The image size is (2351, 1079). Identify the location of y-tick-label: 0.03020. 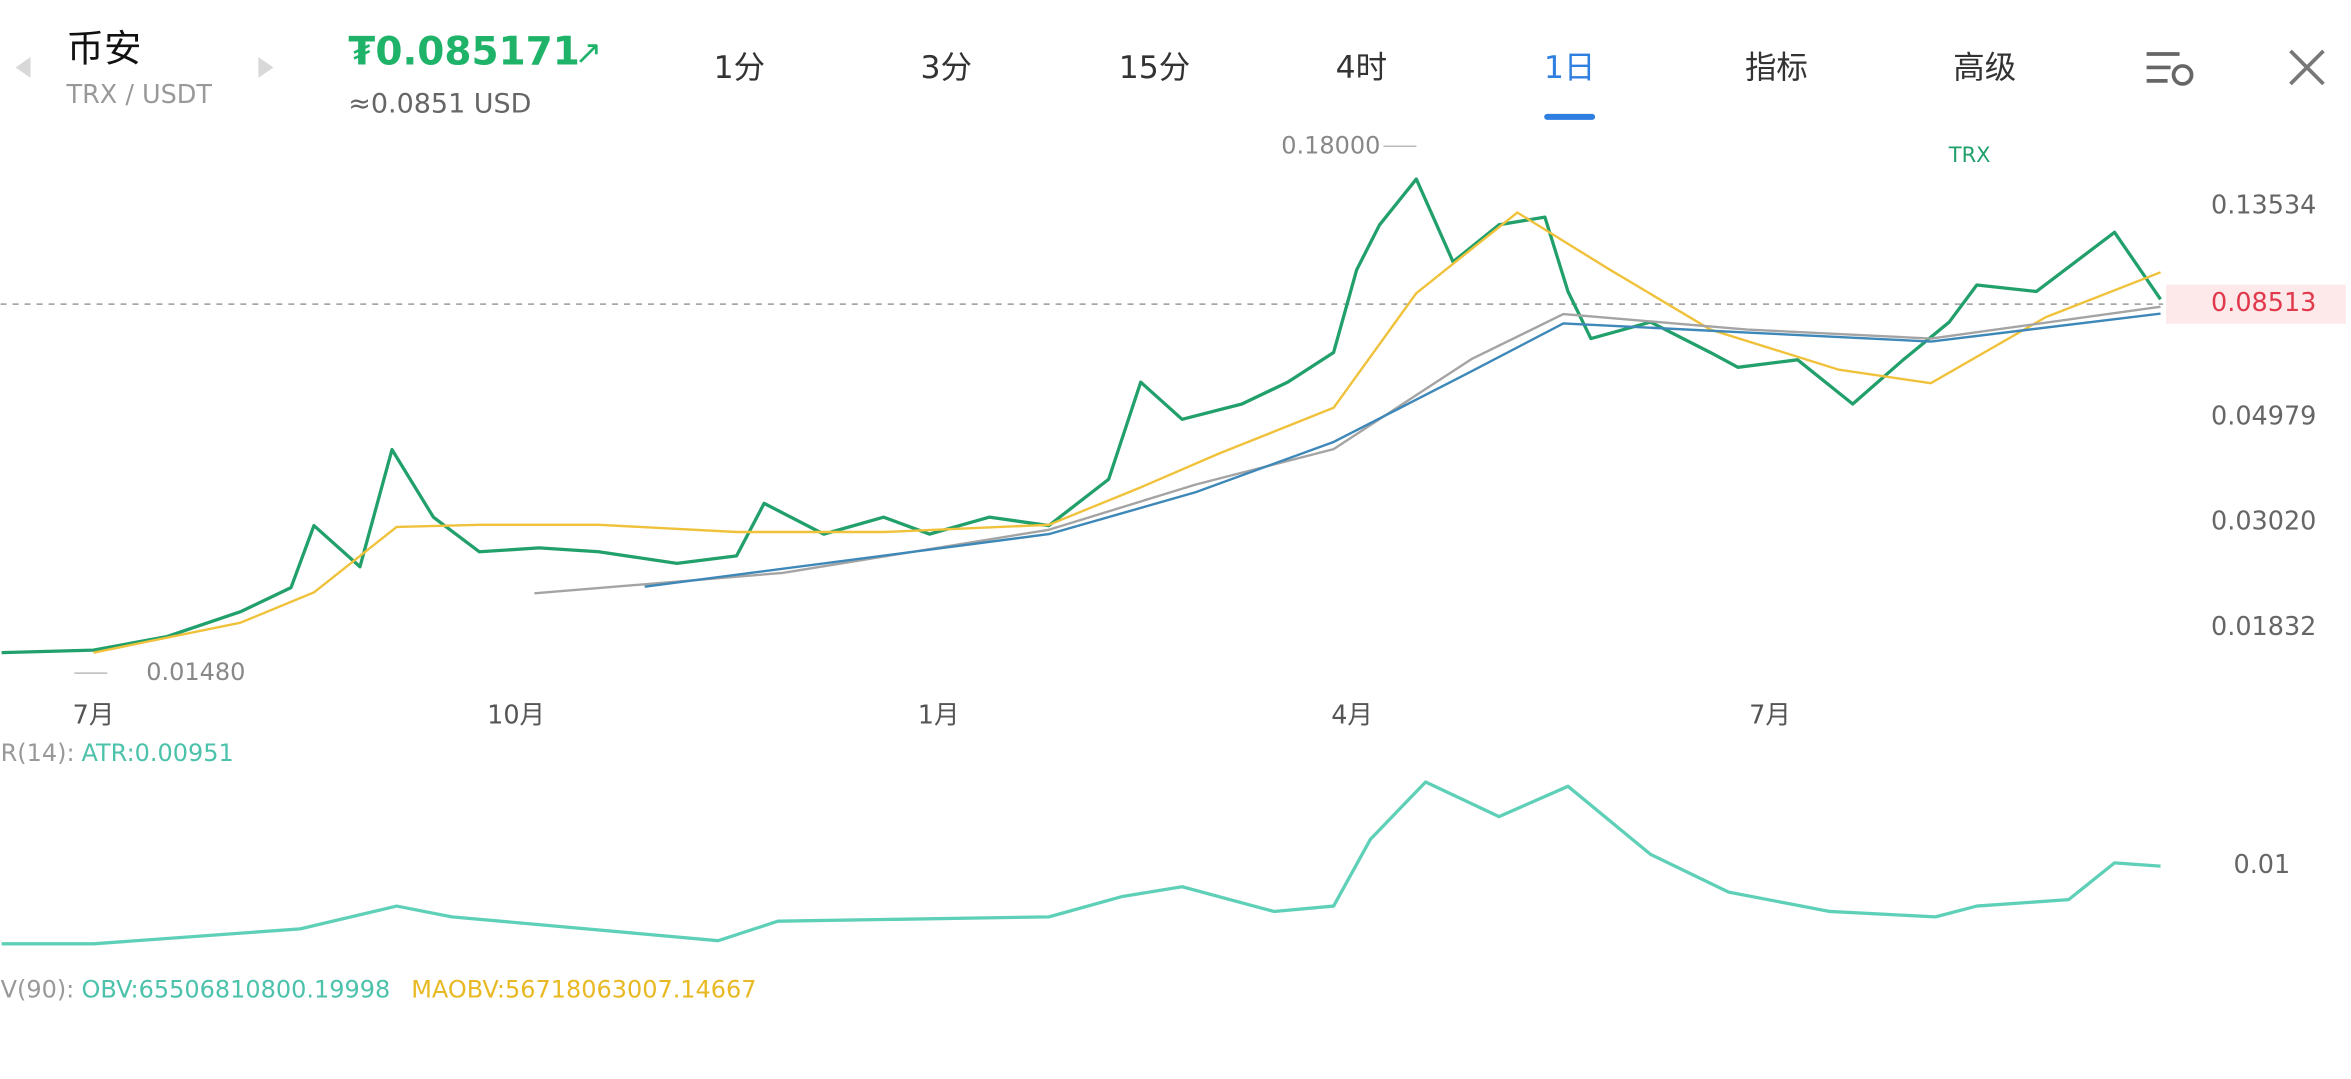
(2263, 522).